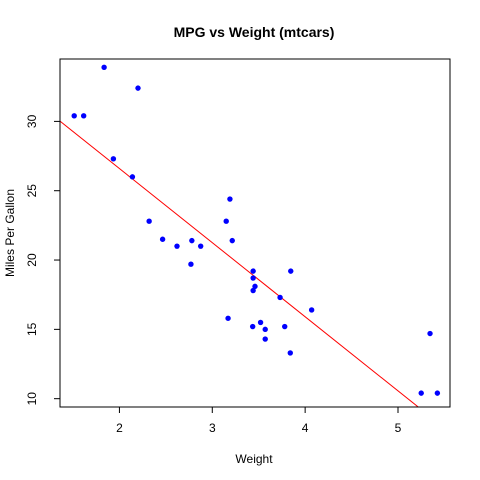 The height and width of the screenshot is (480, 480). What do you see at coordinates (259, 421) in the screenshot?
I see `x-axis: 2 3 4 5` at bounding box center [259, 421].